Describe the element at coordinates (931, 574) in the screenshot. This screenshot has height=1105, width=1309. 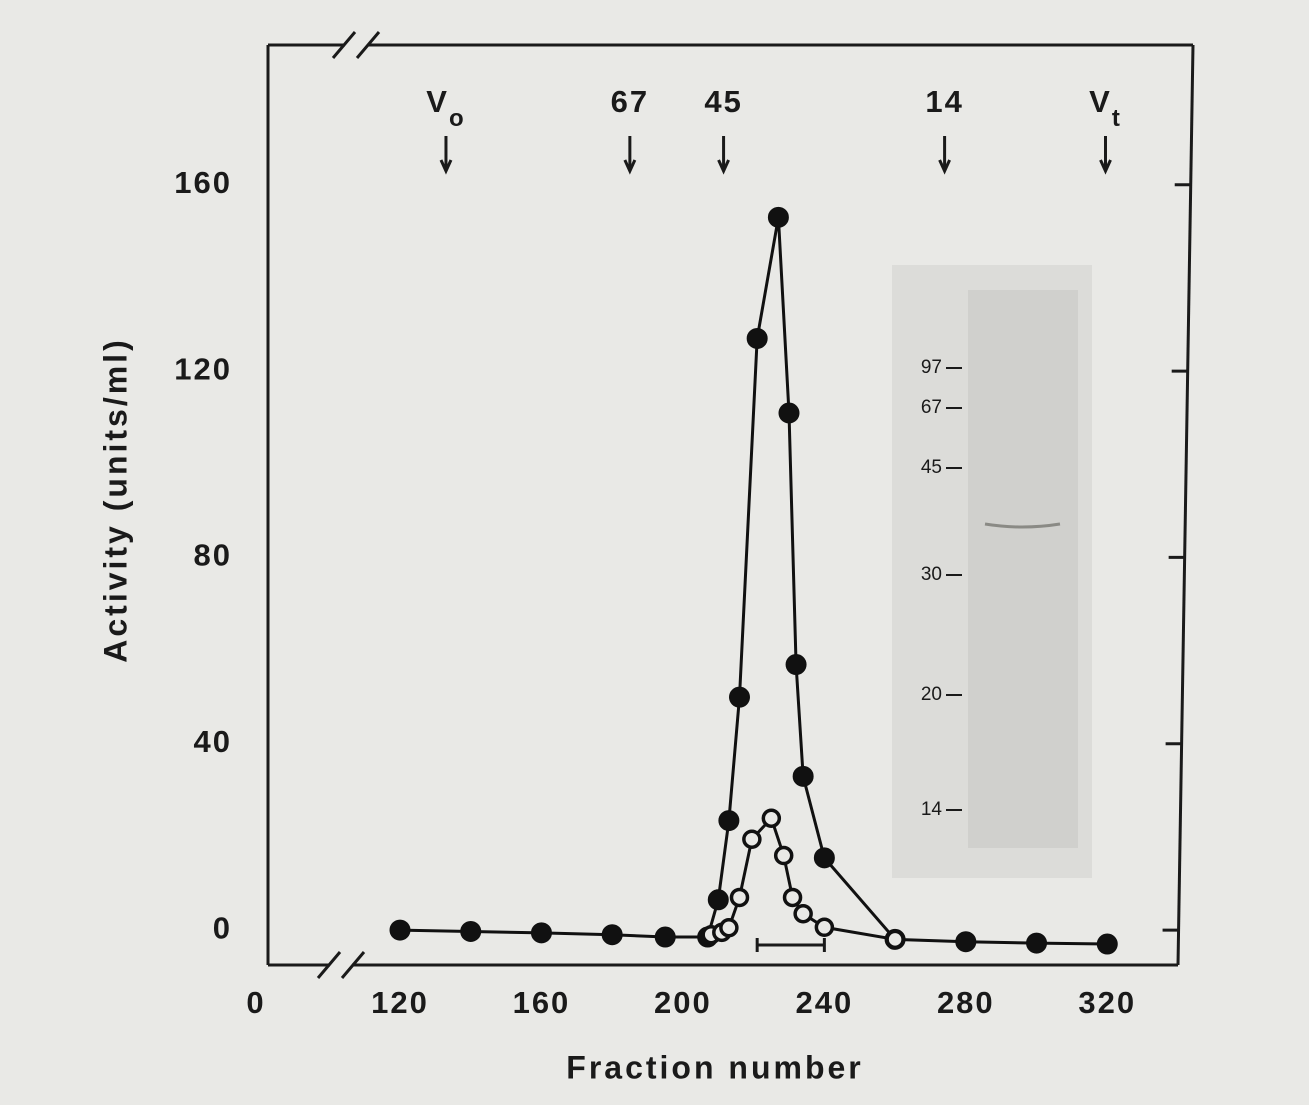
I see `gel-marker-label: 30` at that location.